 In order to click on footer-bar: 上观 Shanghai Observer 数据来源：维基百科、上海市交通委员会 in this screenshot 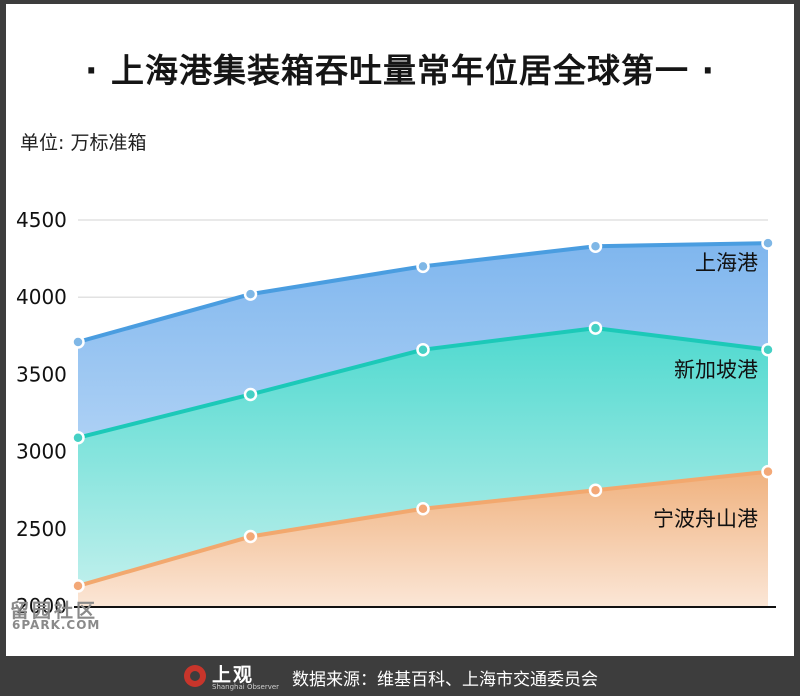, I will do `click(400, 676)`.